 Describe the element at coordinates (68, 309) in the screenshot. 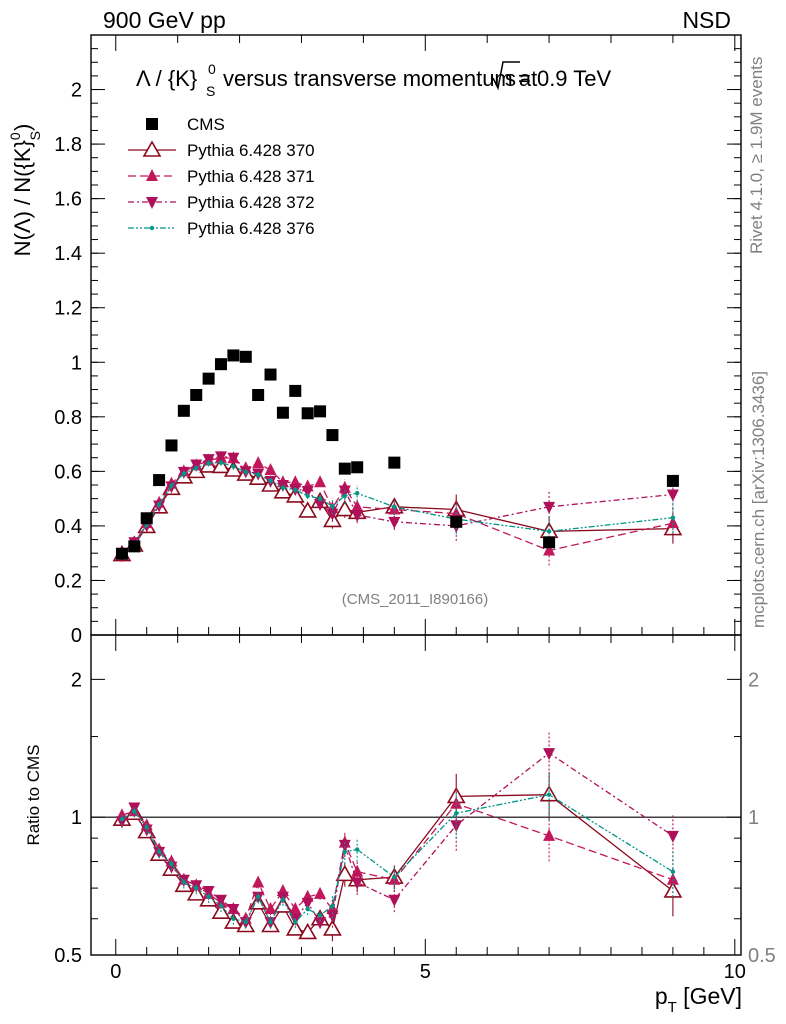

I see `y-tick-label: 1.2` at that location.